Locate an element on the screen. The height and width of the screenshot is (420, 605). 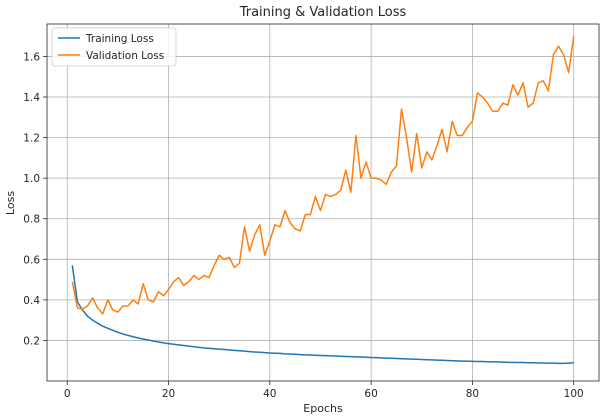
y-tick-label: 1.4 is located at coordinates (31, 98).